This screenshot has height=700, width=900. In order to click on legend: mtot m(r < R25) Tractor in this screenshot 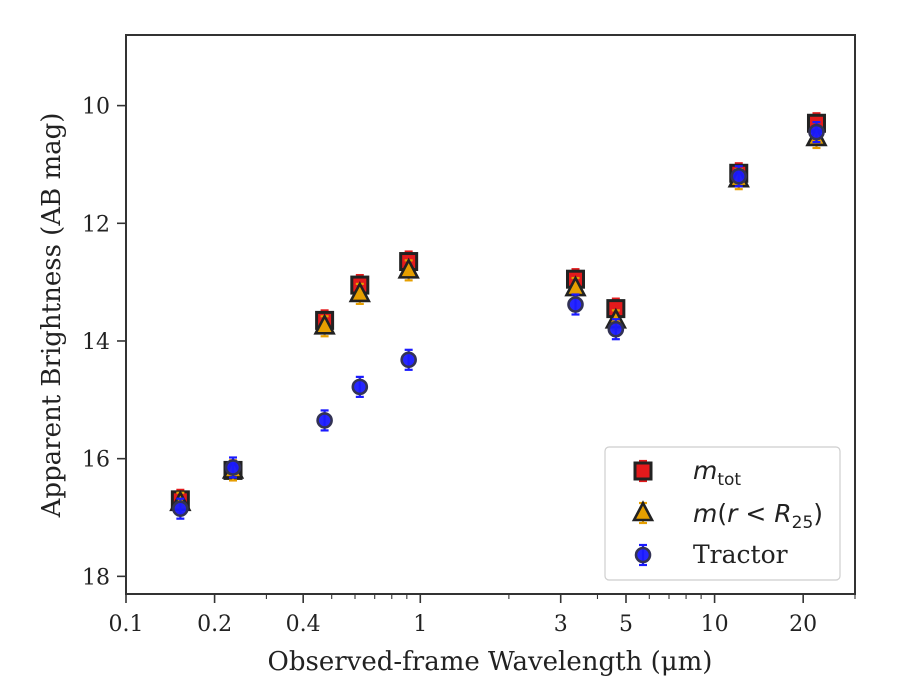, I will do `click(722, 513)`.